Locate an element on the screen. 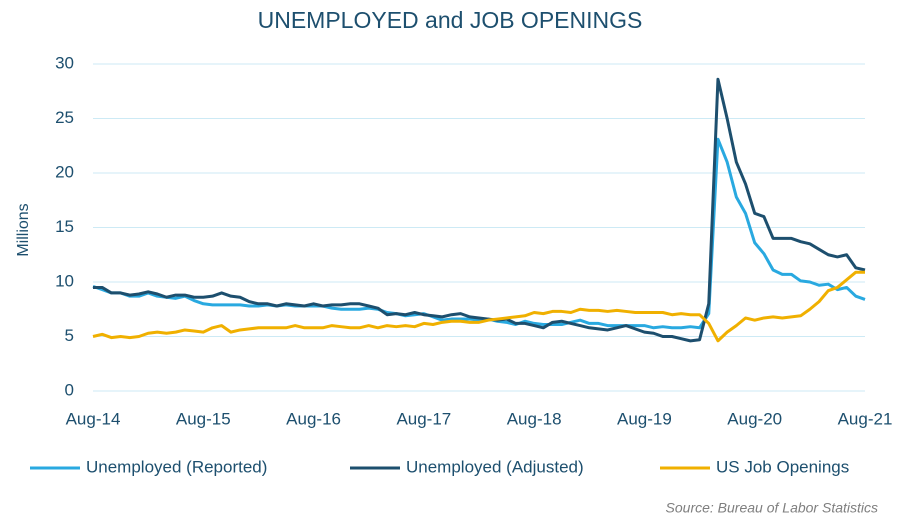  legend-label: Unemployed (Reported) is located at coordinates (176, 466).